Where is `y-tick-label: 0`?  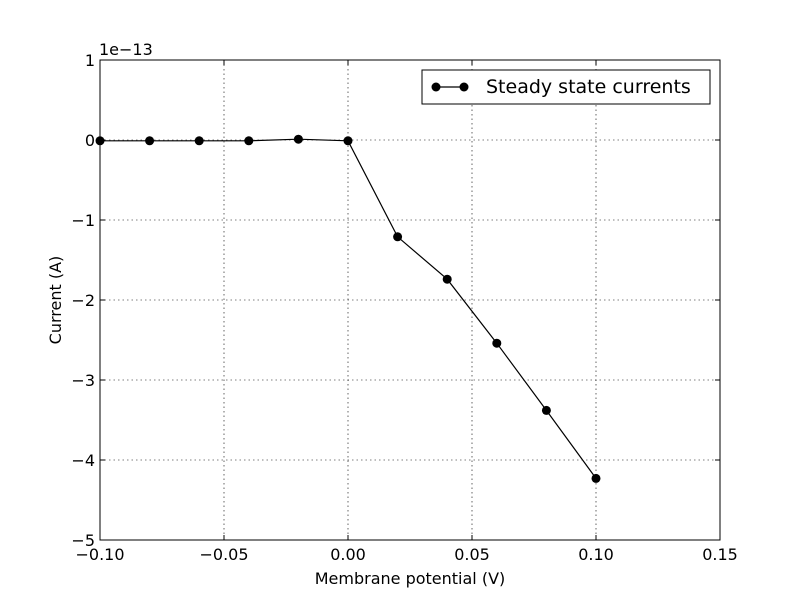 y-tick-label: 0 is located at coordinates (90, 140).